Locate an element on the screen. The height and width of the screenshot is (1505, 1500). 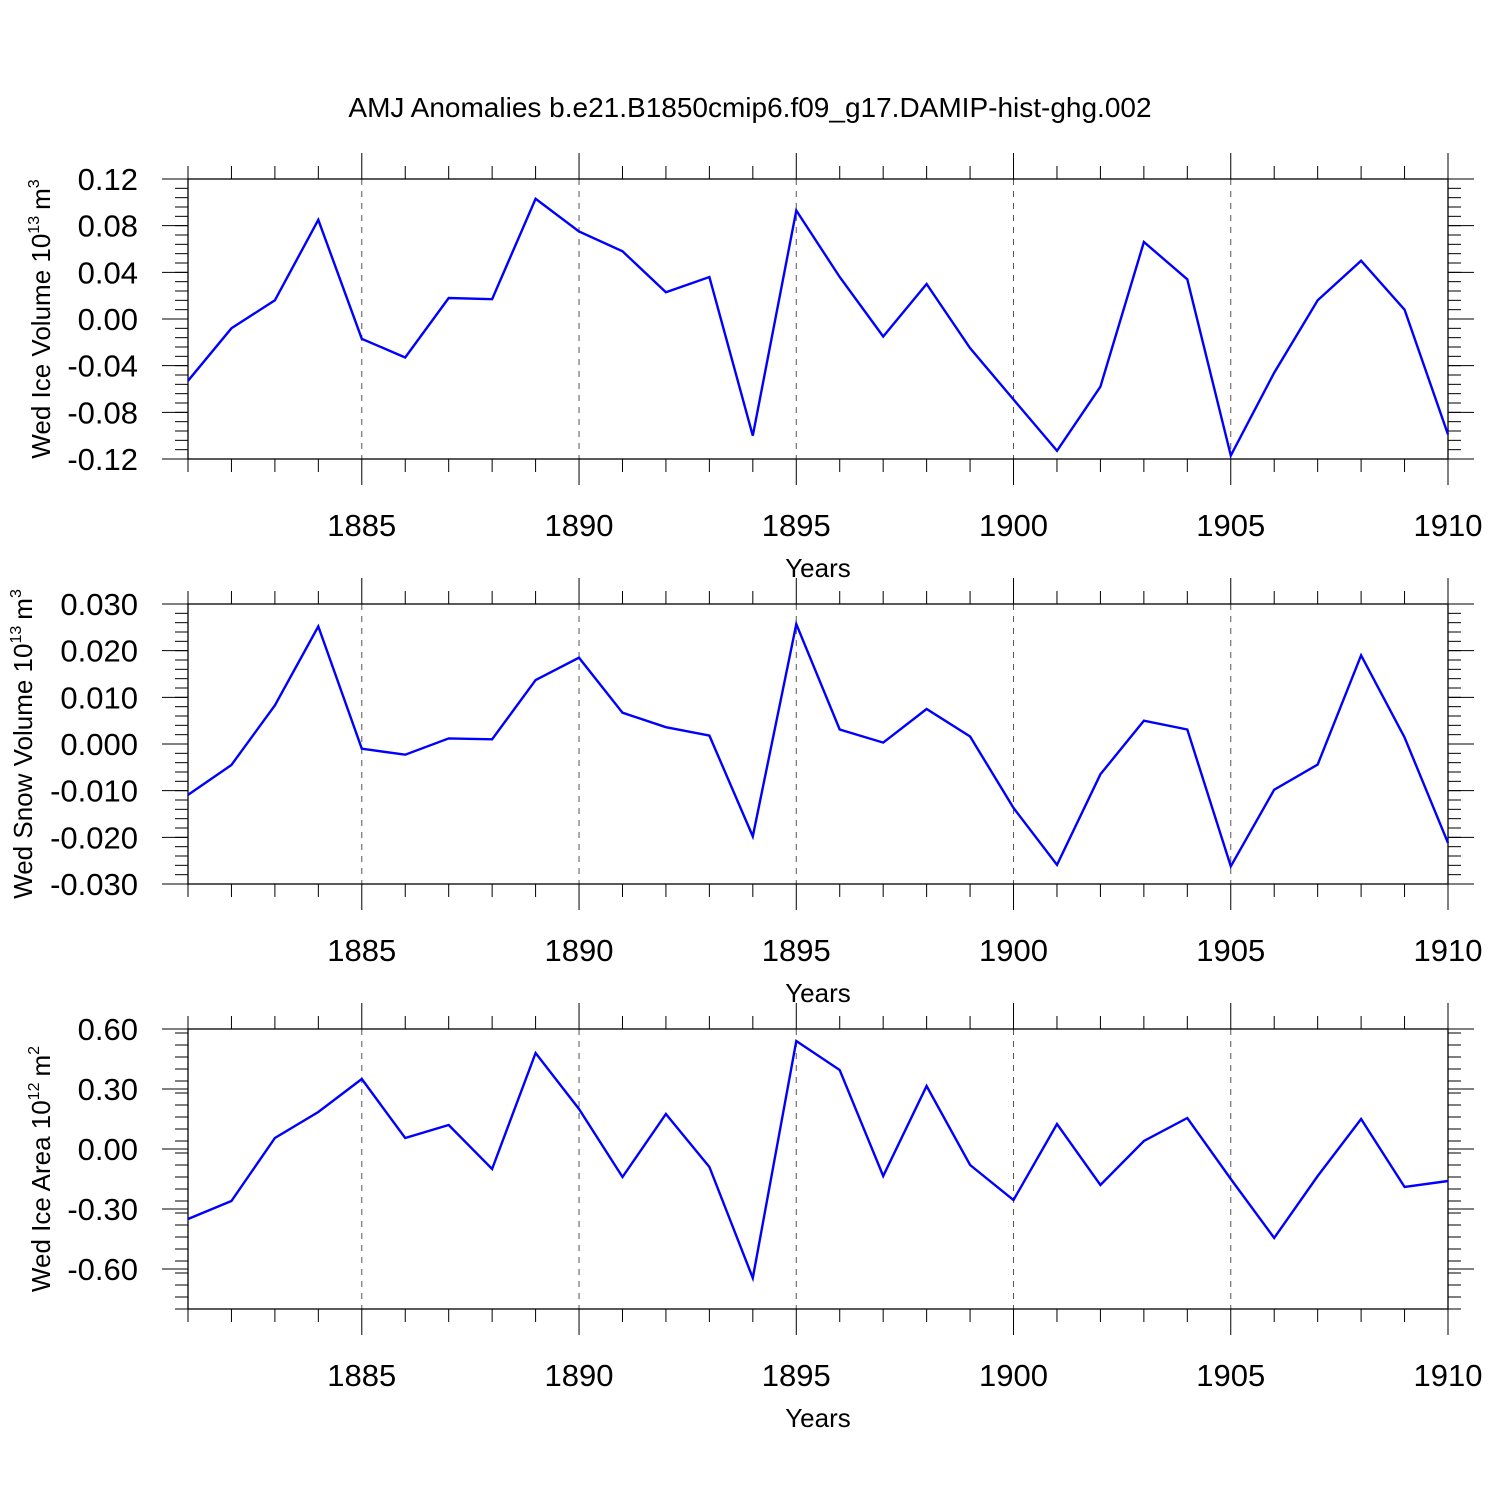
y-tick-label: 0.12 is located at coordinates (108, 179).